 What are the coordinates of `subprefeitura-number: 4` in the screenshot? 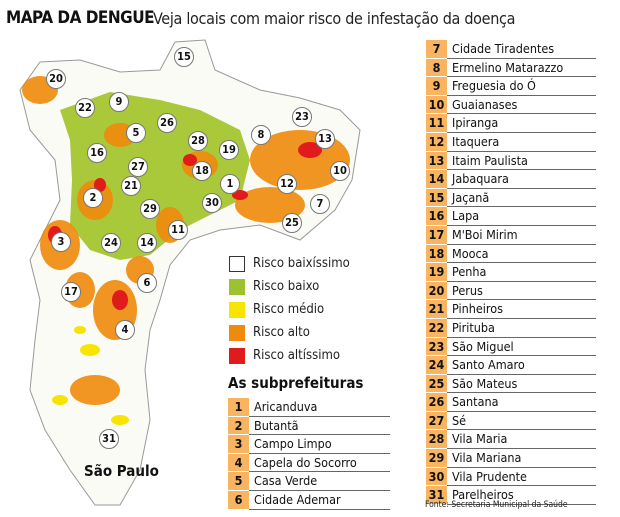 It's located at (238, 463).